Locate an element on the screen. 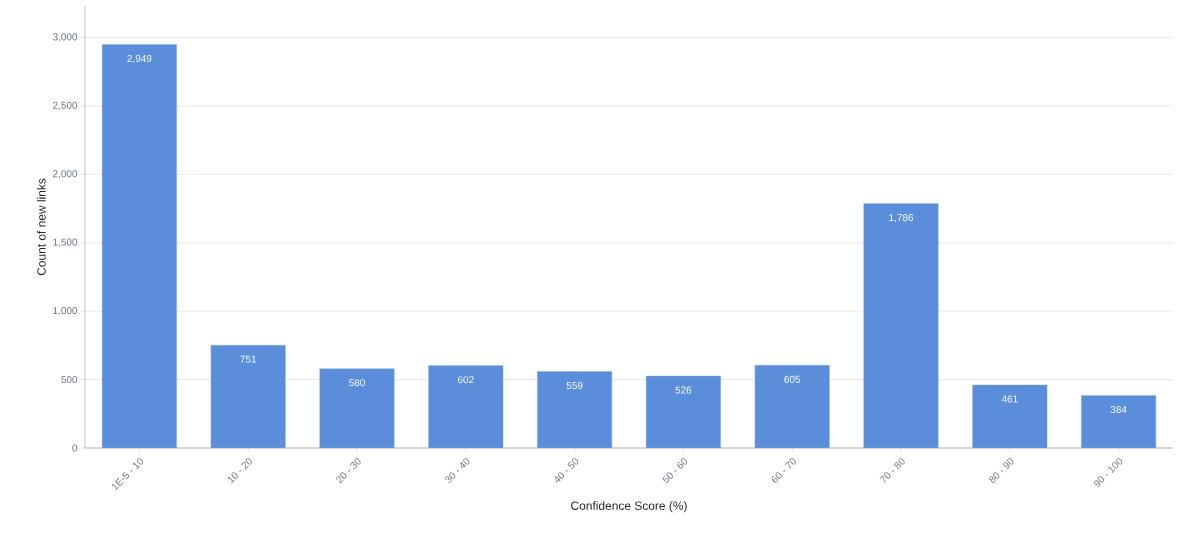  x-tick-label: 30 - 40 is located at coordinates (457, 470).